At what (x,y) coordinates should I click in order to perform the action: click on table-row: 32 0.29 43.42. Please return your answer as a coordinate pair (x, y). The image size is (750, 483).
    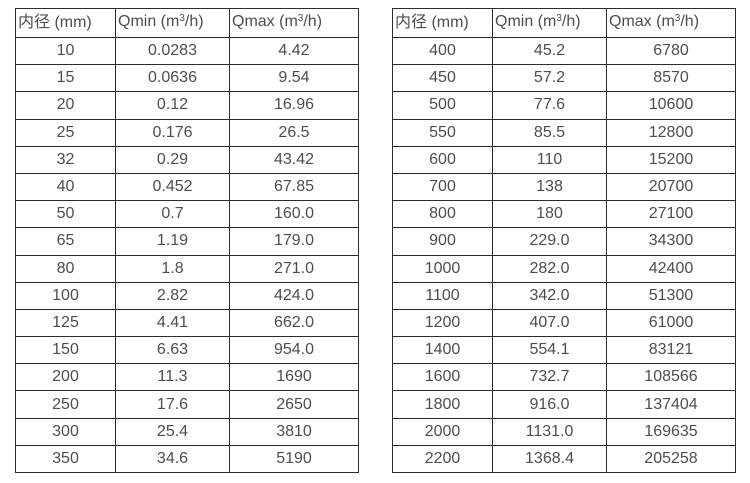
    Looking at the image, I should click on (187, 159).